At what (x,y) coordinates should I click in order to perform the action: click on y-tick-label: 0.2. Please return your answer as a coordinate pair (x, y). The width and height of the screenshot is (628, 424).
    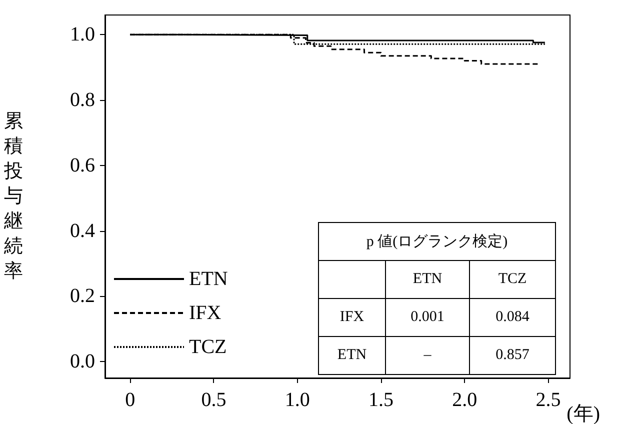
    Looking at the image, I should click on (82, 296).